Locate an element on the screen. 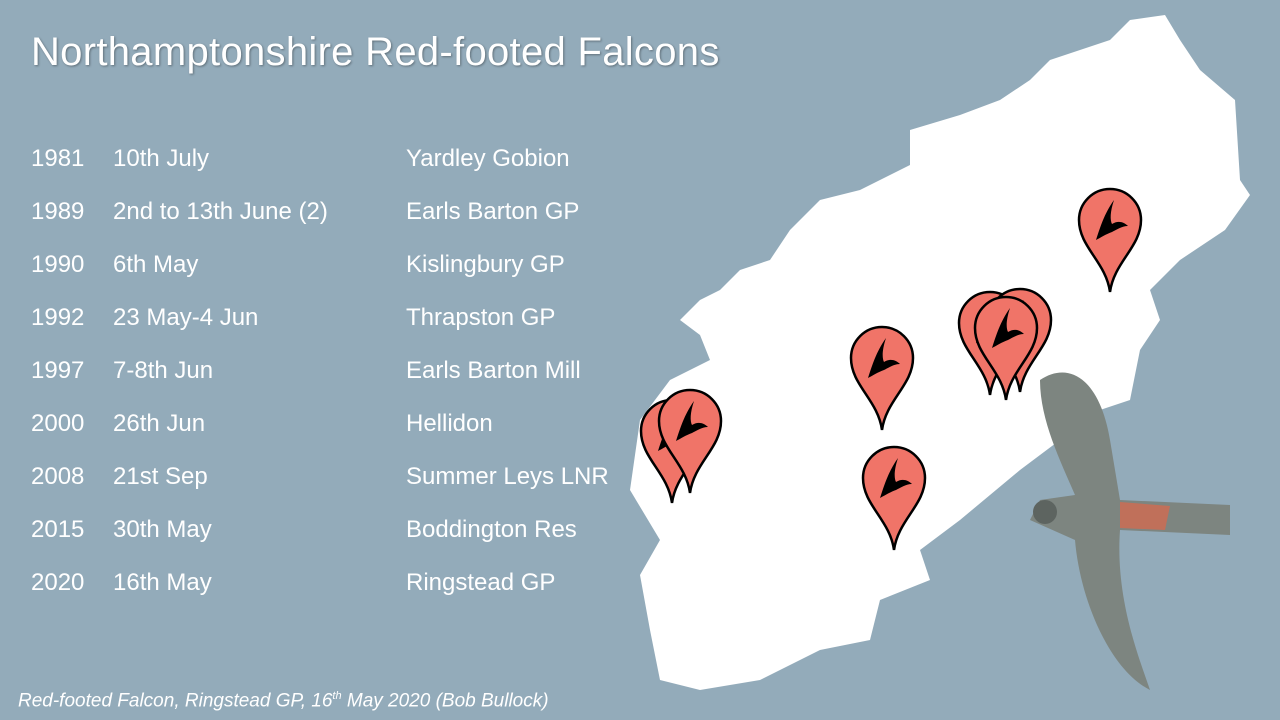 The width and height of the screenshot is (1280, 720). record-date: 10th July is located at coordinates (161, 158).